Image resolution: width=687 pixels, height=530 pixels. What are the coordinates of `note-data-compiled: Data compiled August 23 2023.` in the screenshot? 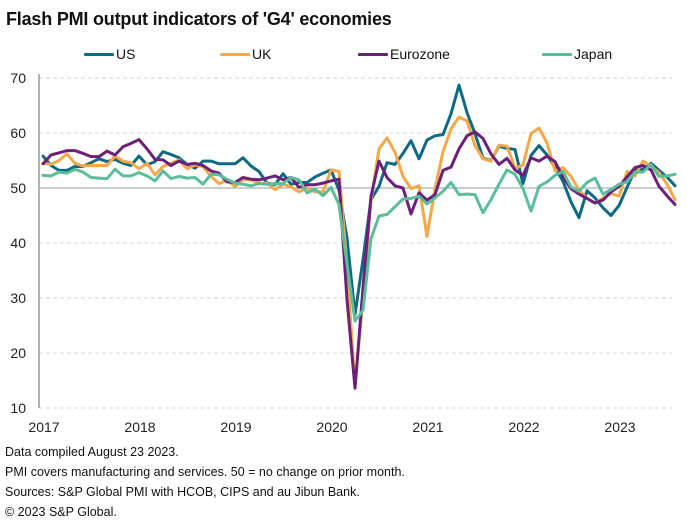 It's located at (92, 452).